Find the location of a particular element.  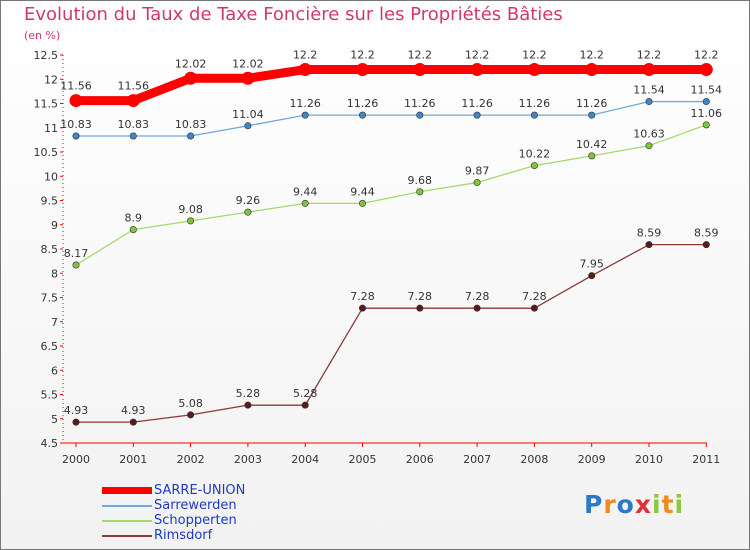

data-label-rimsdorf: 5.28 is located at coordinates (248, 393).